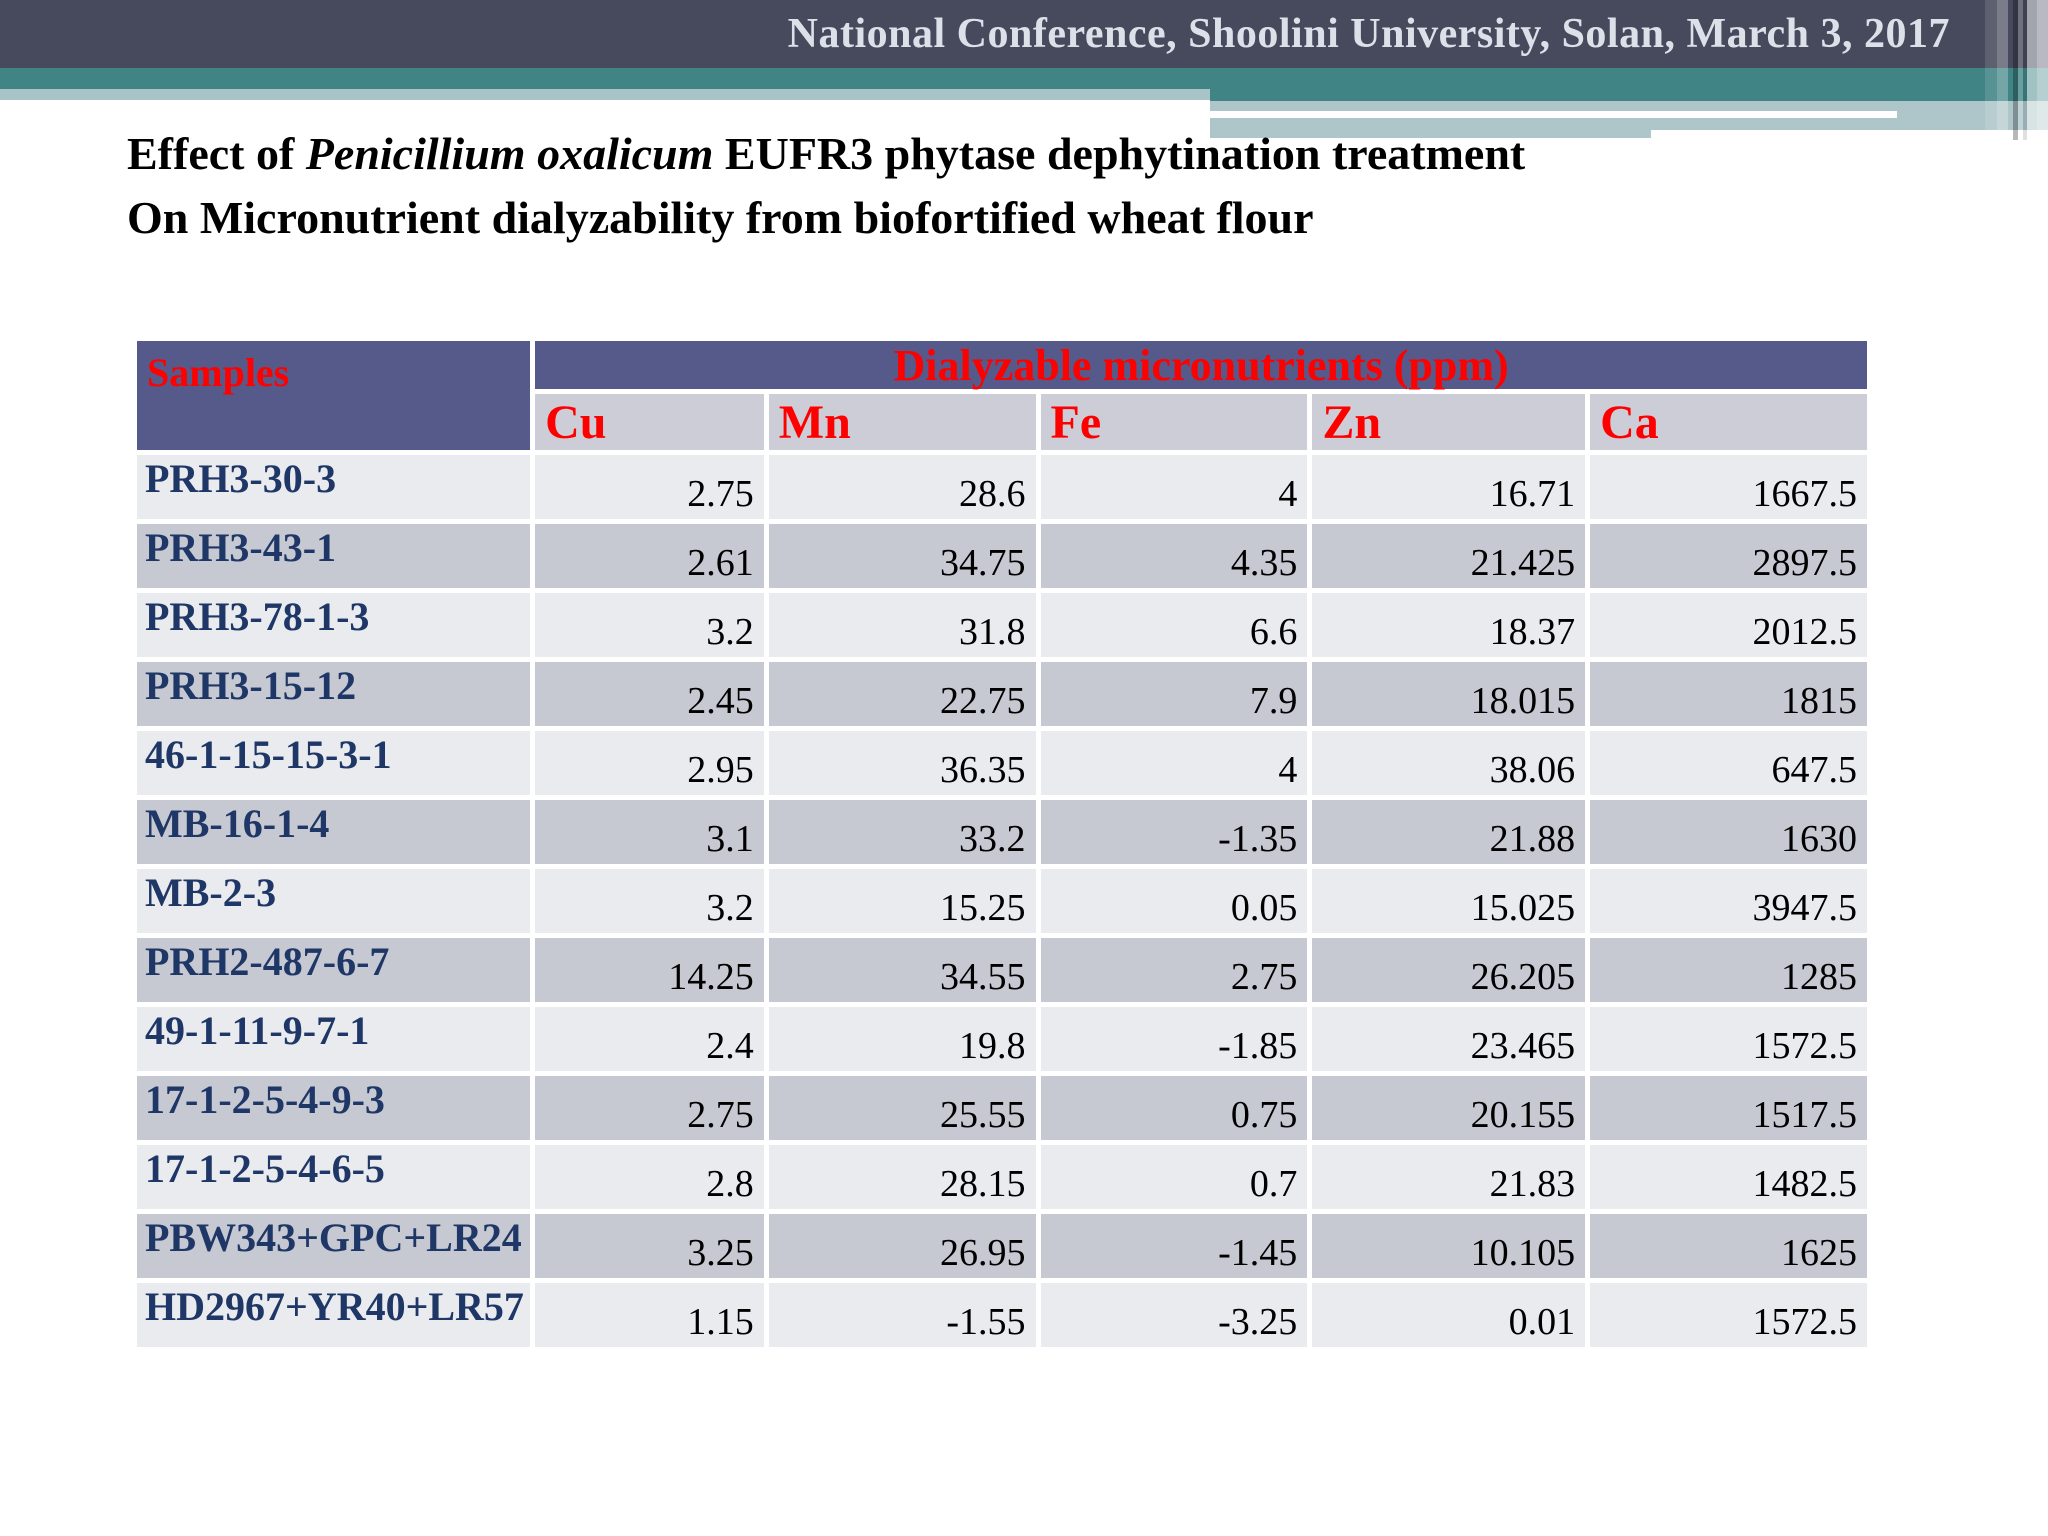  I want to click on value-cell: -1.85, so click(1174, 1039).